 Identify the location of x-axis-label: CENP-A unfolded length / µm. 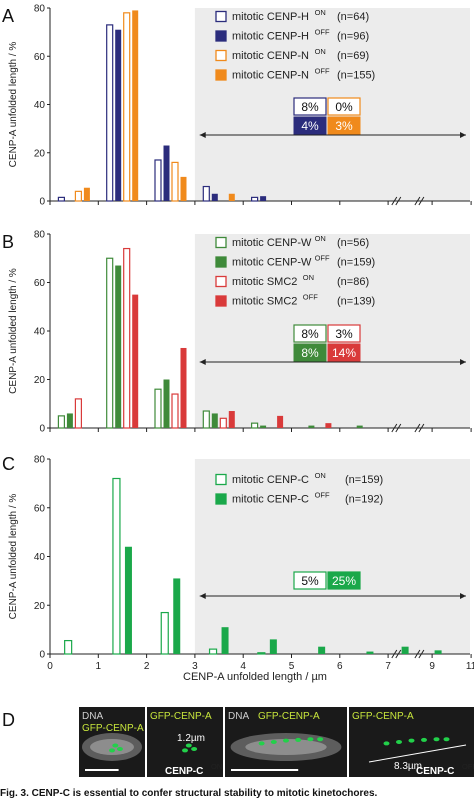
(255, 677).